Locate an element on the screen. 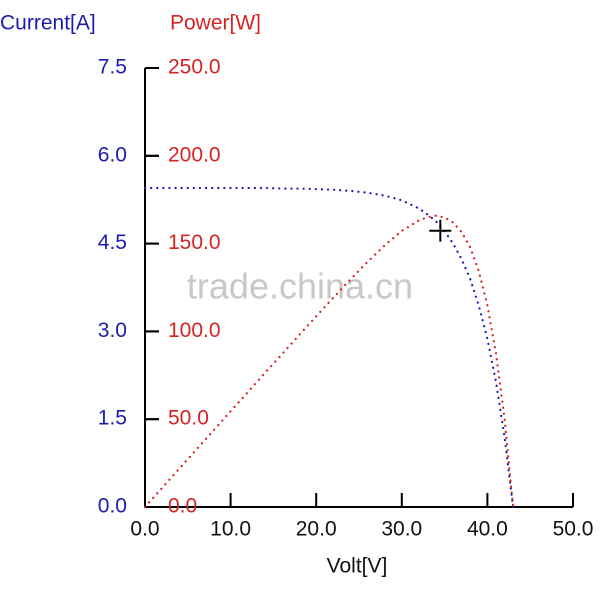 Image resolution: width=600 pixels, height=600 pixels. watermark: trade.china.cn is located at coordinates (300, 286).